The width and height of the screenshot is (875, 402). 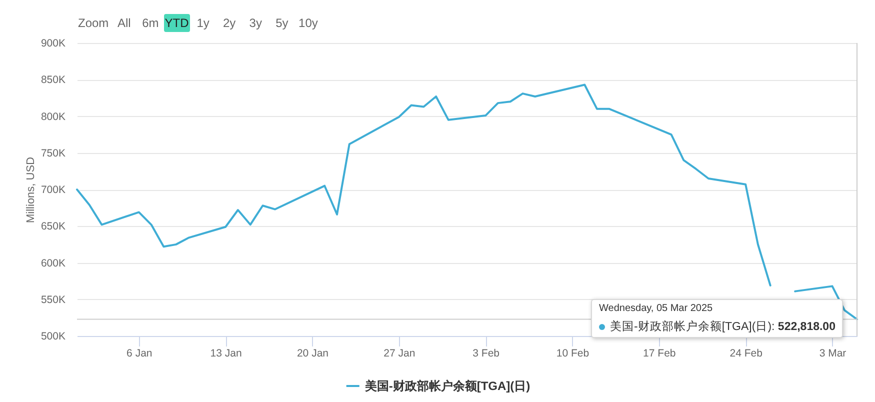 What do you see at coordinates (53, 153) in the screenshot?
I see `y-tick-label: 750K` at bounding box center [53, 153].